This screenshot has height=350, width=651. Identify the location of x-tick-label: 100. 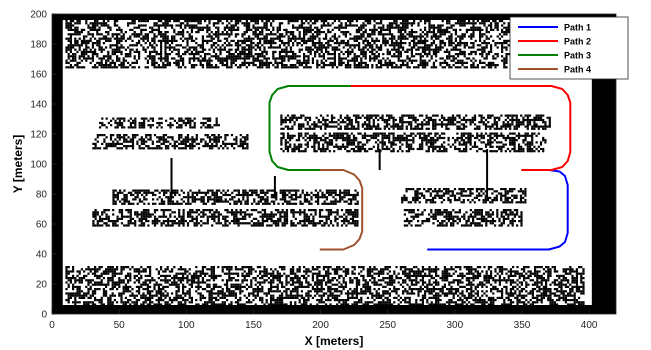
(186, 325).